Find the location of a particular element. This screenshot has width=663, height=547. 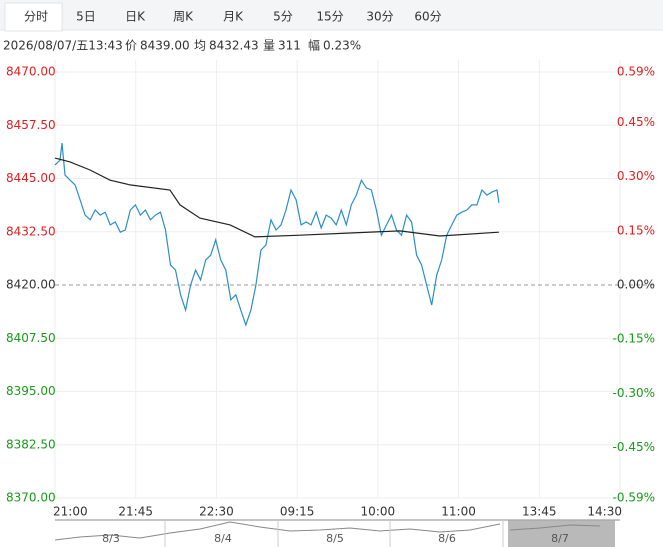

tab-label: 月K is located at coordinates (233, 17).